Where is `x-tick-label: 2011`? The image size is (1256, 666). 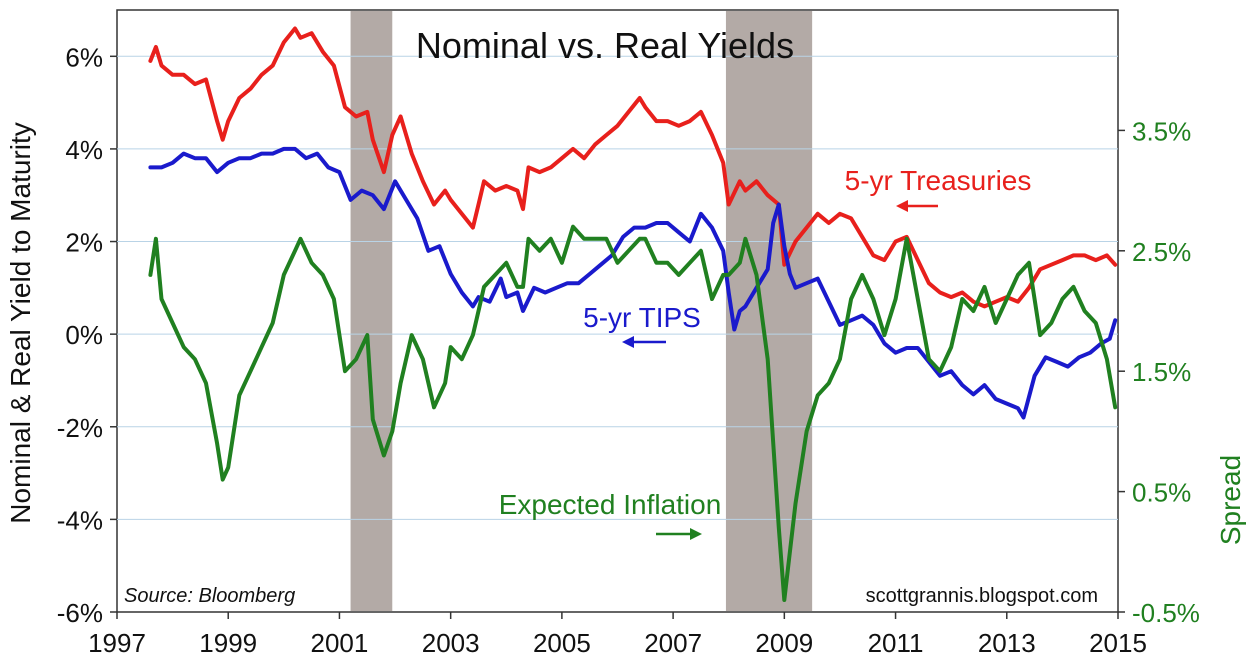
x-tick-label: 2011 is located at coordinates (896, 643).